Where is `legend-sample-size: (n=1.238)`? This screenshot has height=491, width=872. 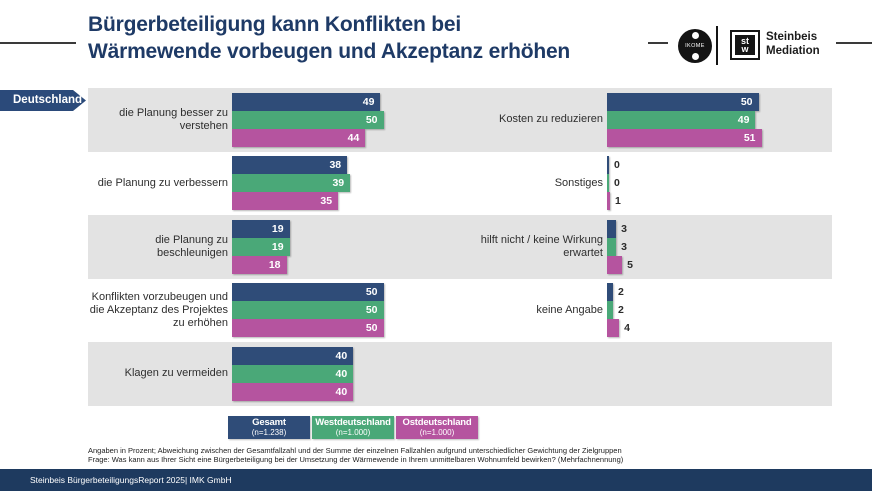 legend-sample-size: (n=1.238) is located at coordinates (269, 433).